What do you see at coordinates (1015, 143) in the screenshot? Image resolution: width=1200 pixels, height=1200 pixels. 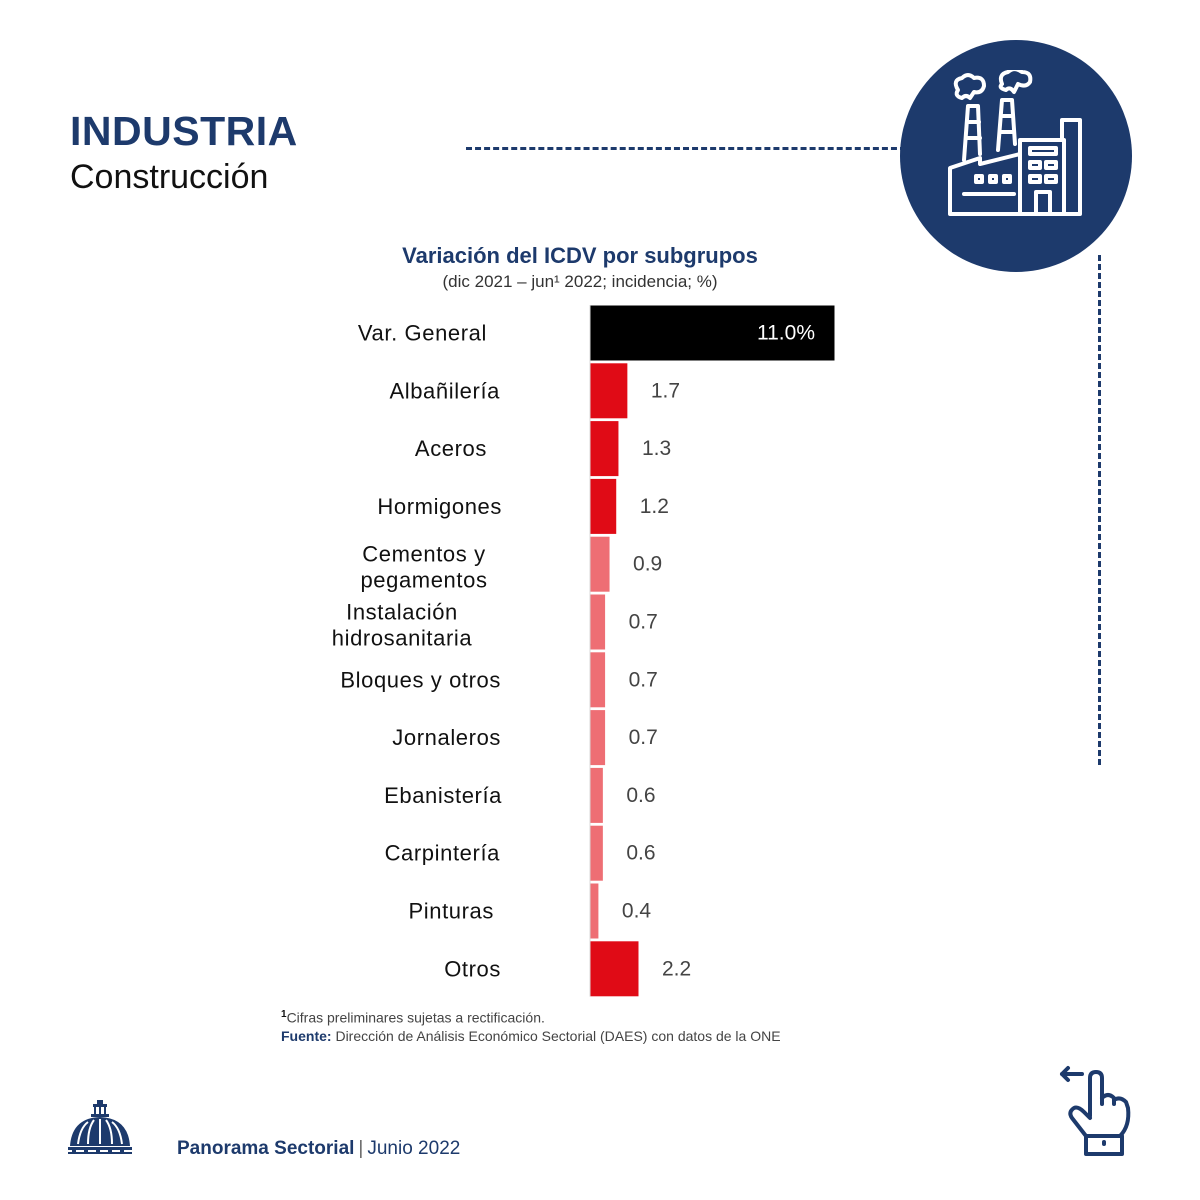 I see `factory-icon` at bounding box center [1015, 143].